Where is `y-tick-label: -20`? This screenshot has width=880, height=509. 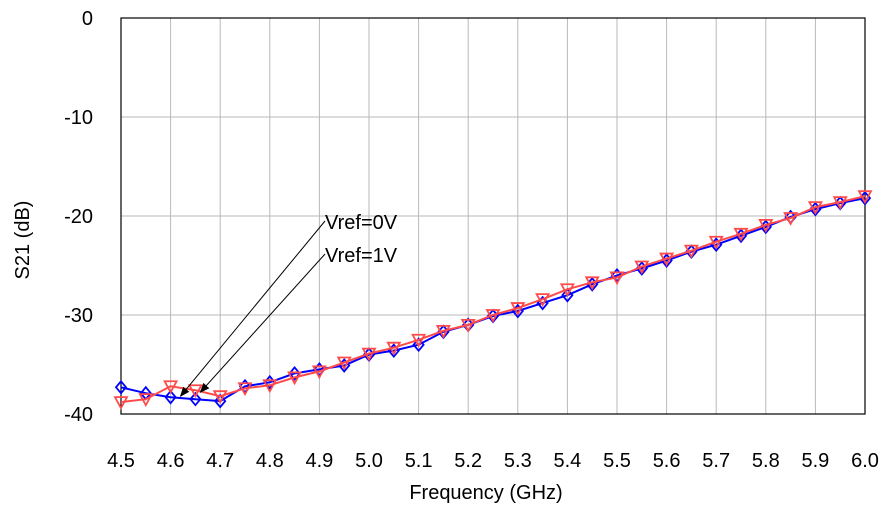 y-tick-label: -20 is located at coordinates (78, 217).